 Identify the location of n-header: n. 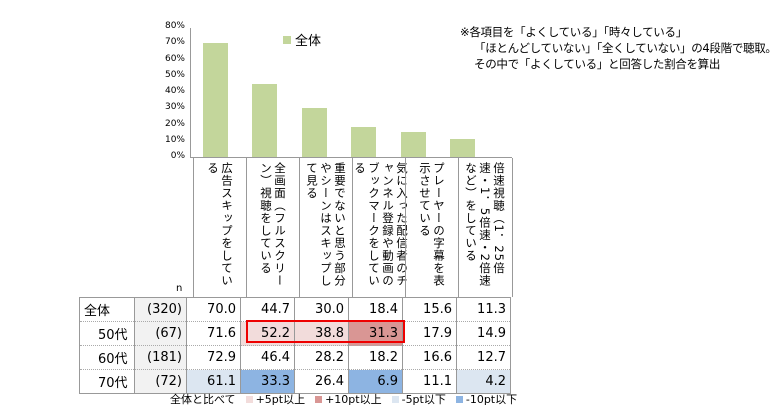
(179, 288).